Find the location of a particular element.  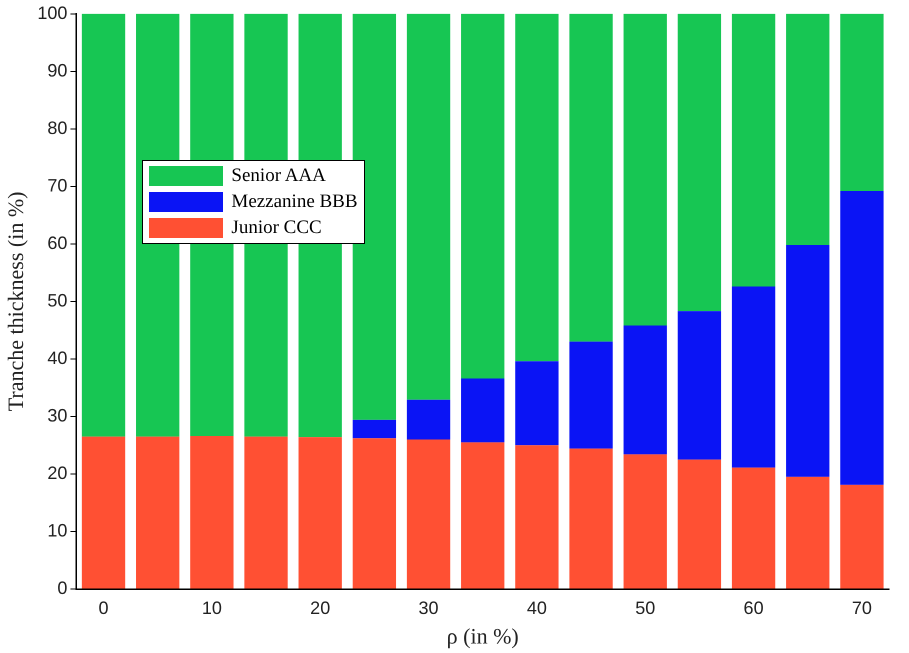

x-tick-label: 20 is located at coordinates (320, 608).